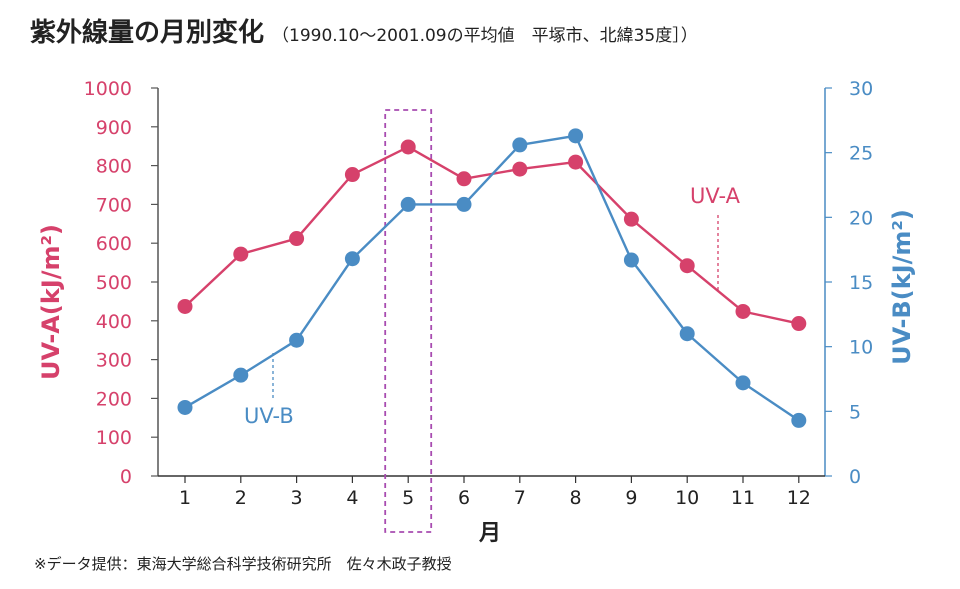  What do you see at coordinates (114, 128) in the screenshot?
I see `left-tick-label: 900` at bounding box center [114, 128].